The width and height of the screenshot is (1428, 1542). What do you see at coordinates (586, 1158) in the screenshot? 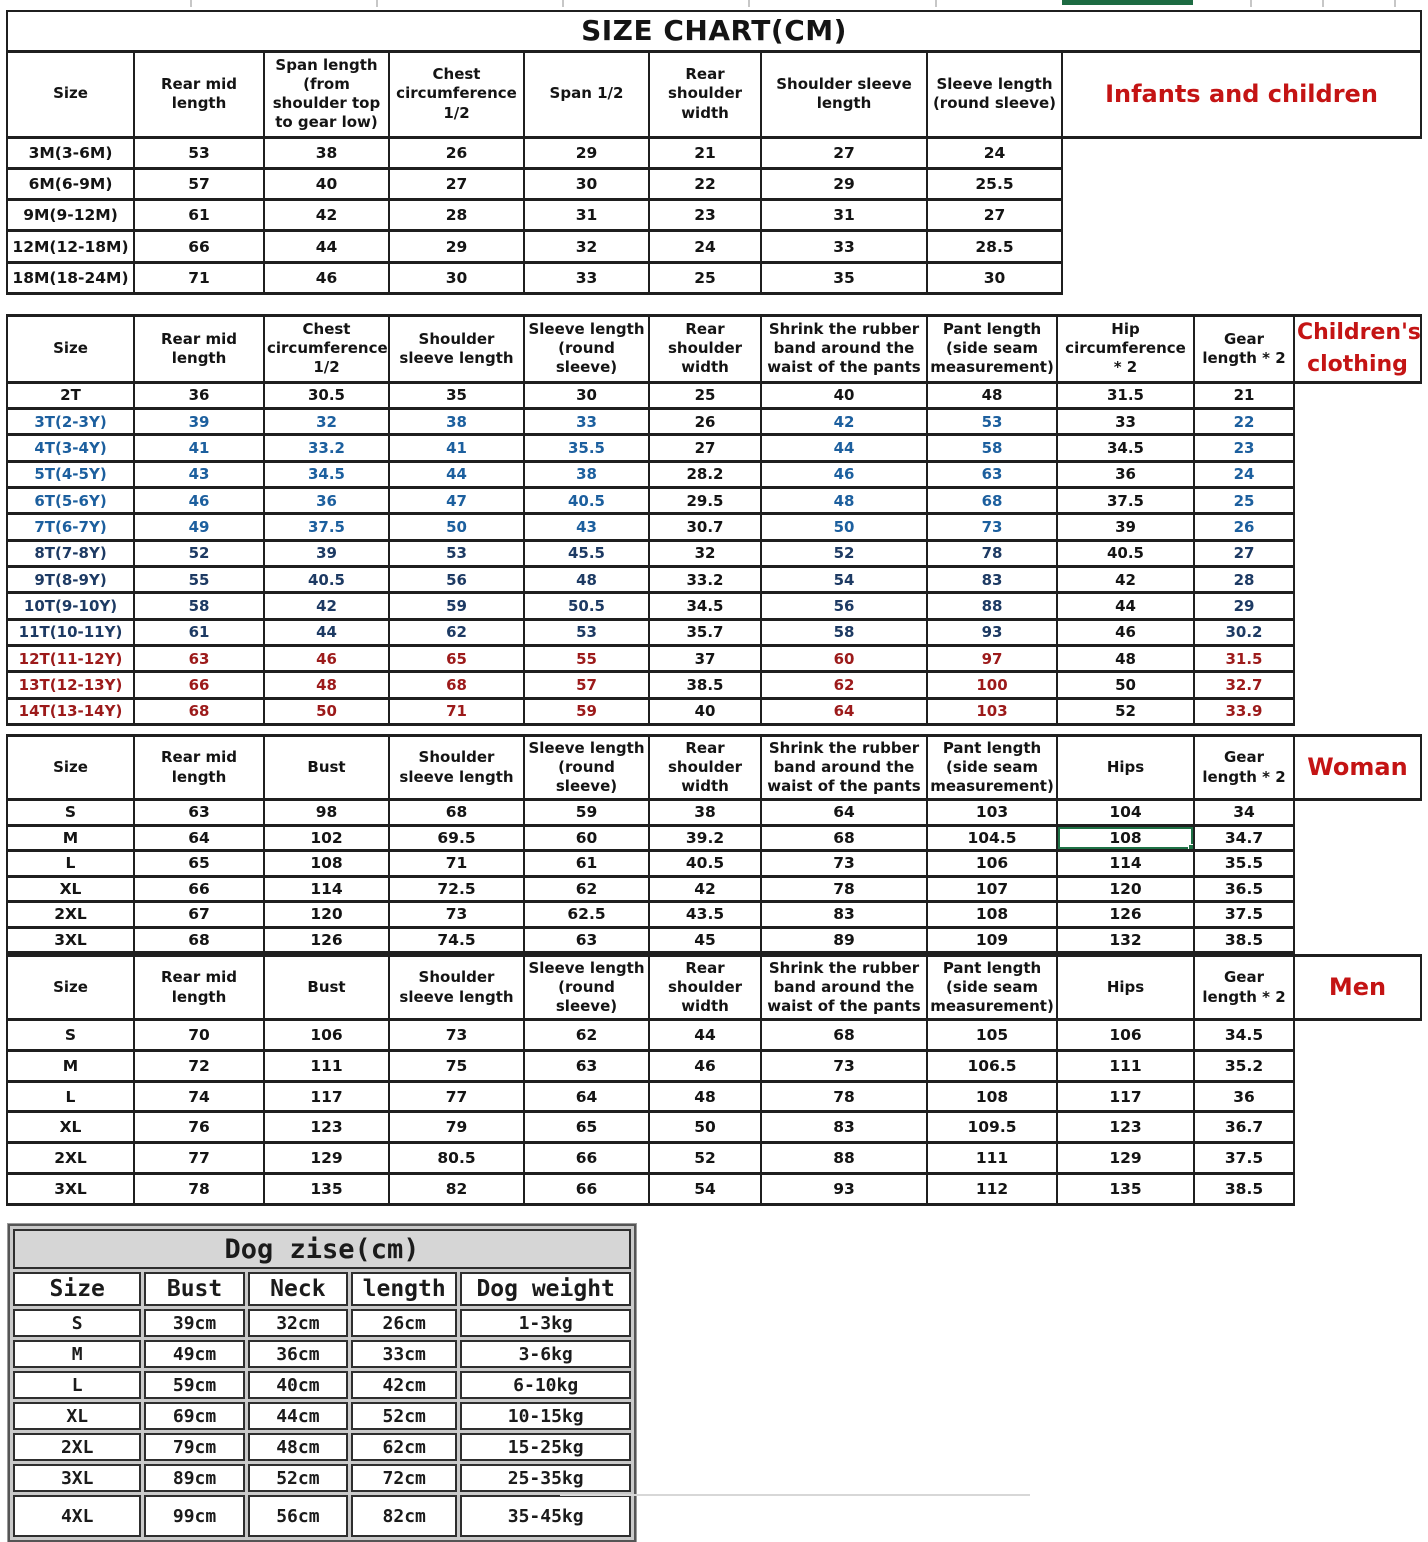
I see `value-cell: 66` at bounding box center [586, 1158].